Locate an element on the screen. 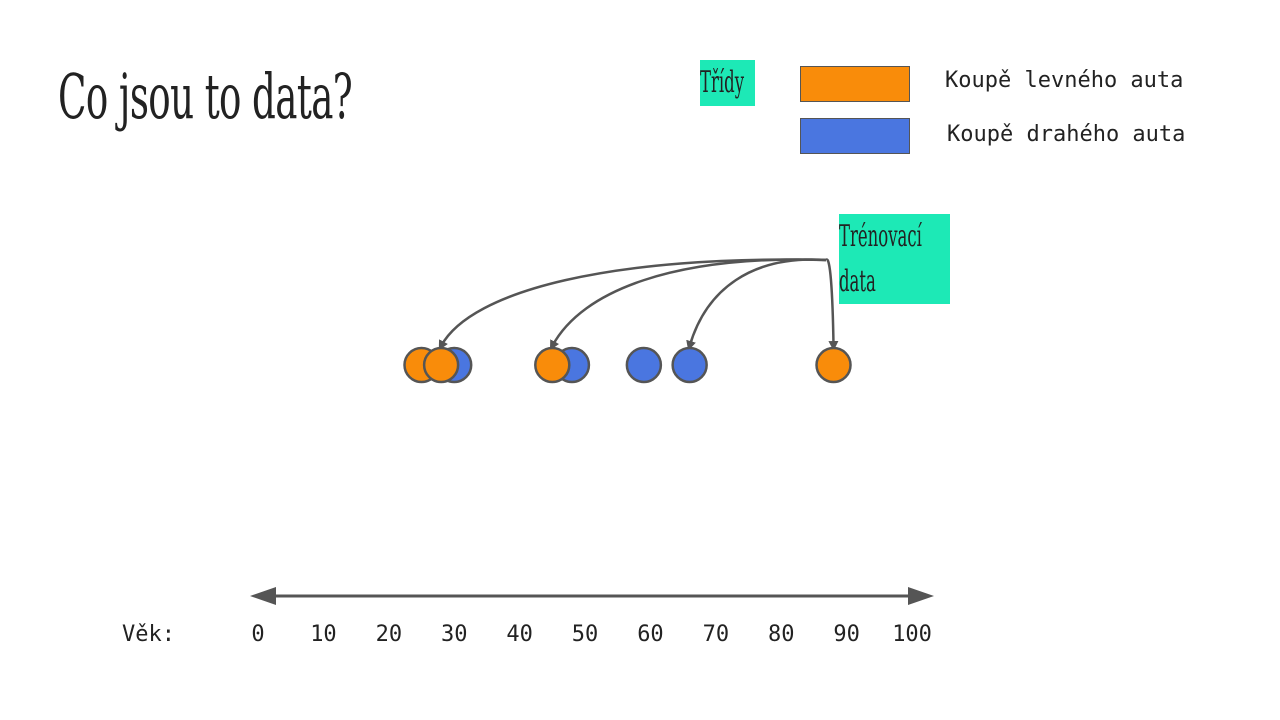  slide-title: Co jsou to data? is located at coordinates (205, 96).